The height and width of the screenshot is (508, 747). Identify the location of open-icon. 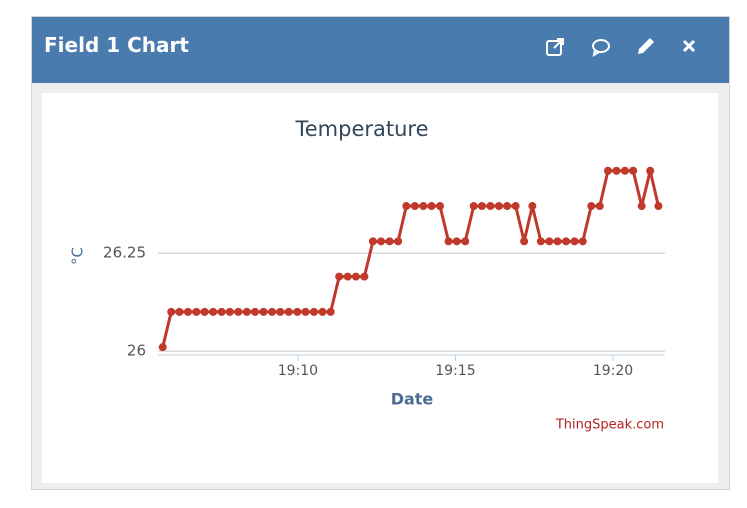
(555, 47).